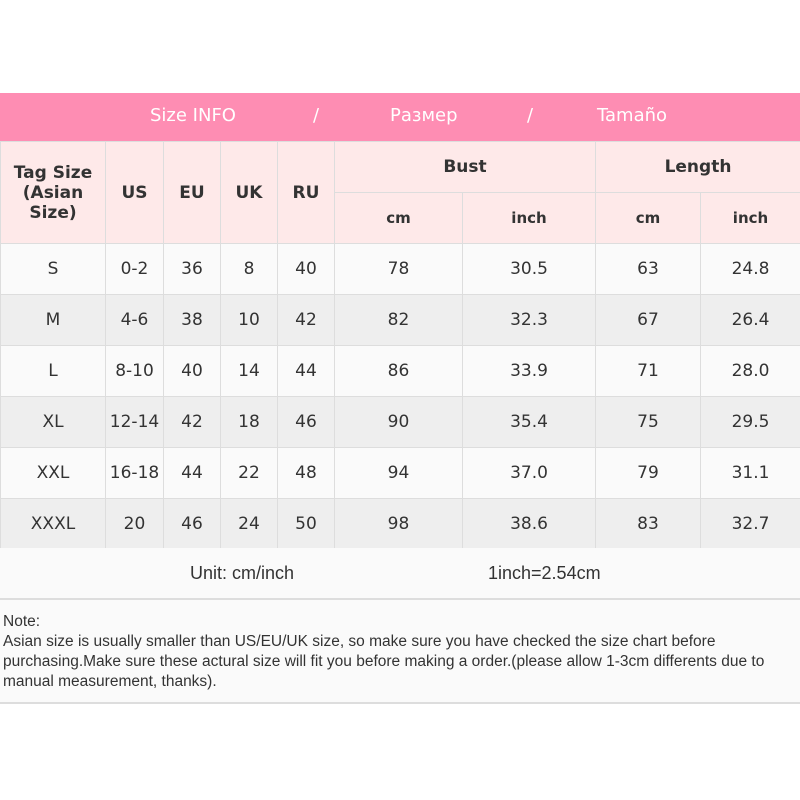 This screenshot has width=800, height=800. I want to click on cell-uk: 14, so click(249, 371).